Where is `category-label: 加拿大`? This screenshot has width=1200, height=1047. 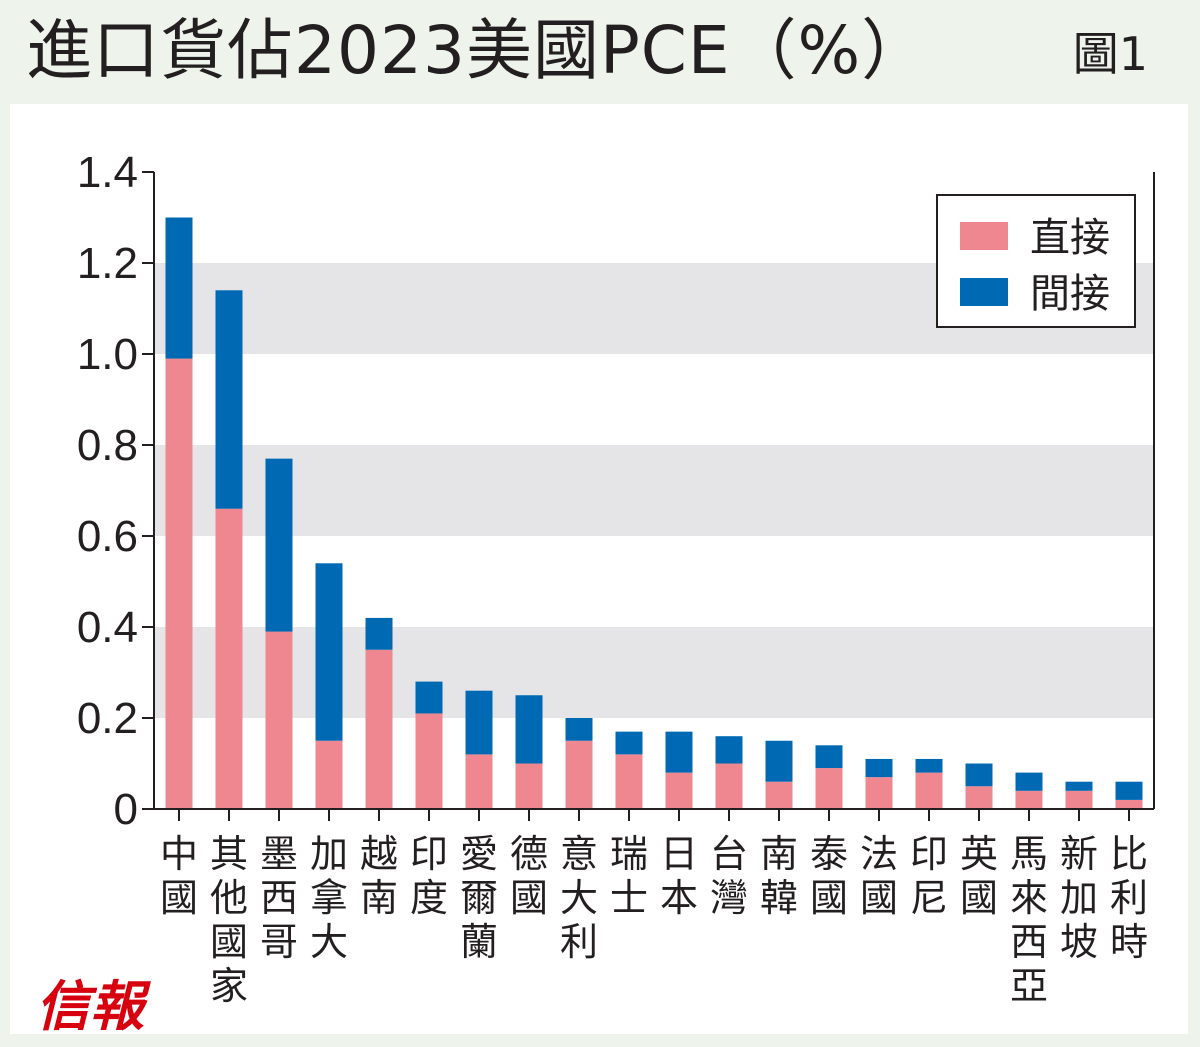 category-label: 加拿大 is located at coordinates (329, 898).